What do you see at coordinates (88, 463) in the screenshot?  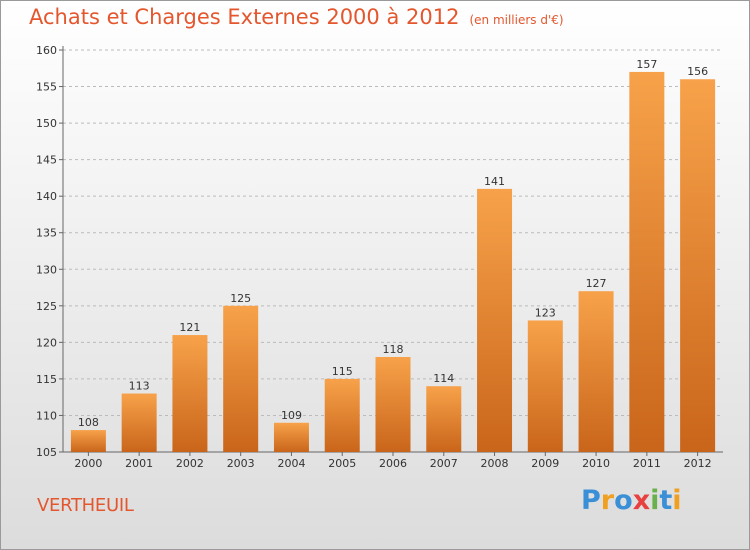 I see `x-tick-label: 2000` at bounding box center [88, 463].